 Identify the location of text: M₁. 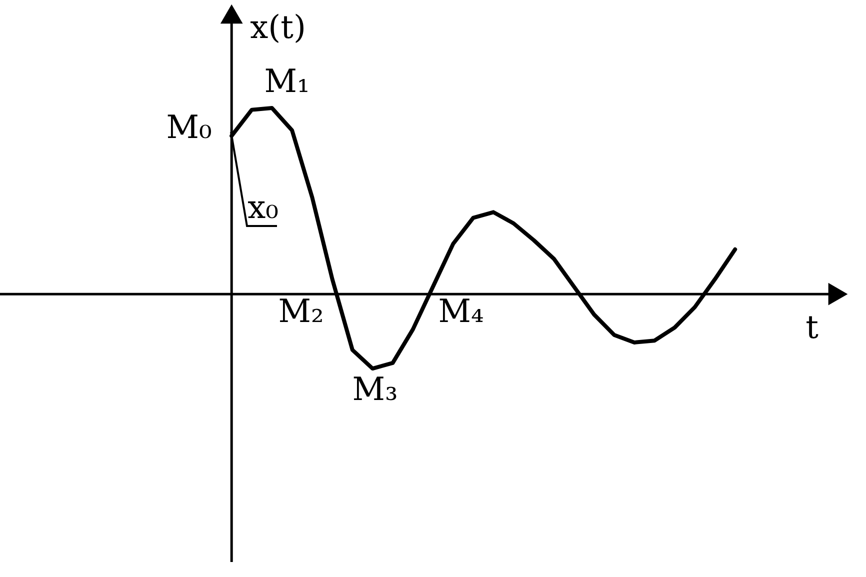
(287, 81).